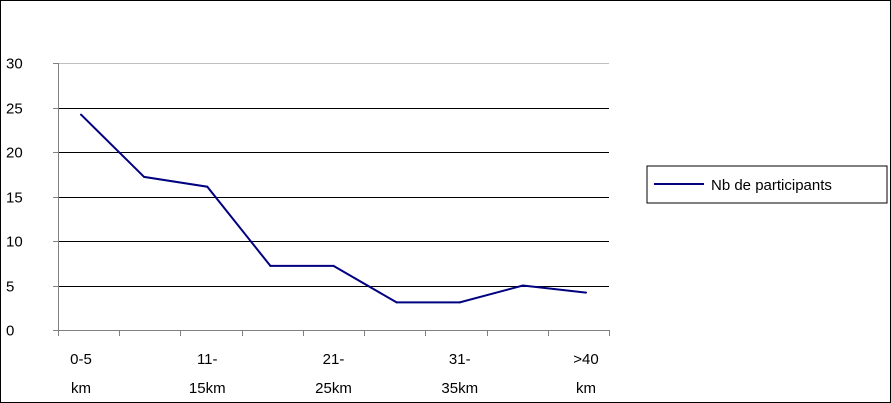 Image resolution: width=891 pixels, height=403 pixels. What do you see at coordinates (207, 374) in the screenshot?
I see `x-tick-label: 11-15km` at bounding box center [207, 374].